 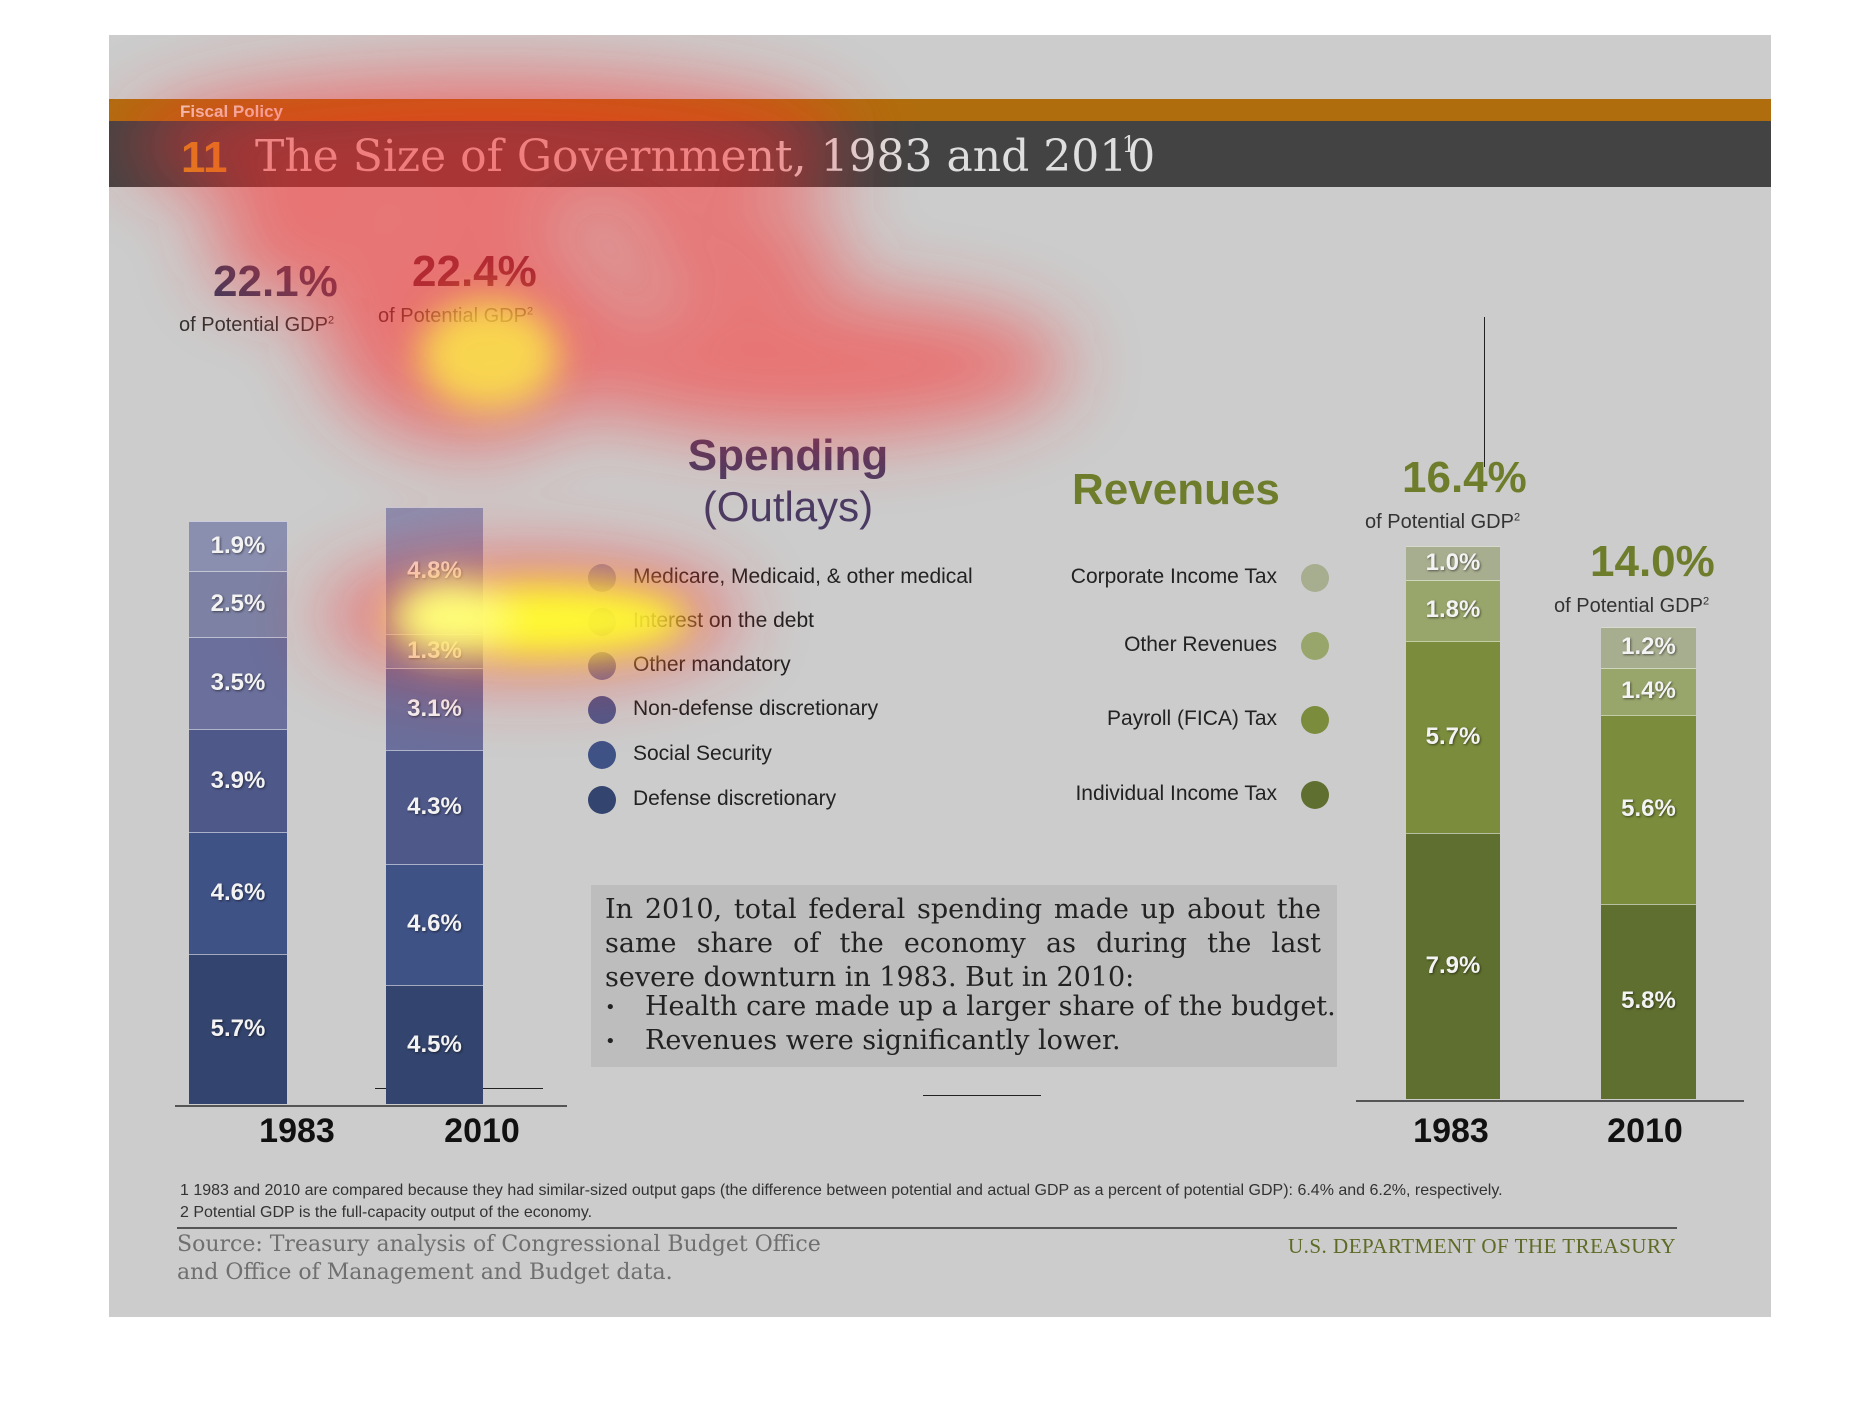 What do you see at coordinates (712, 664) in the screenshot?
I see `spending-legend-label: Other mandatory` at bounding box center [712, 664].